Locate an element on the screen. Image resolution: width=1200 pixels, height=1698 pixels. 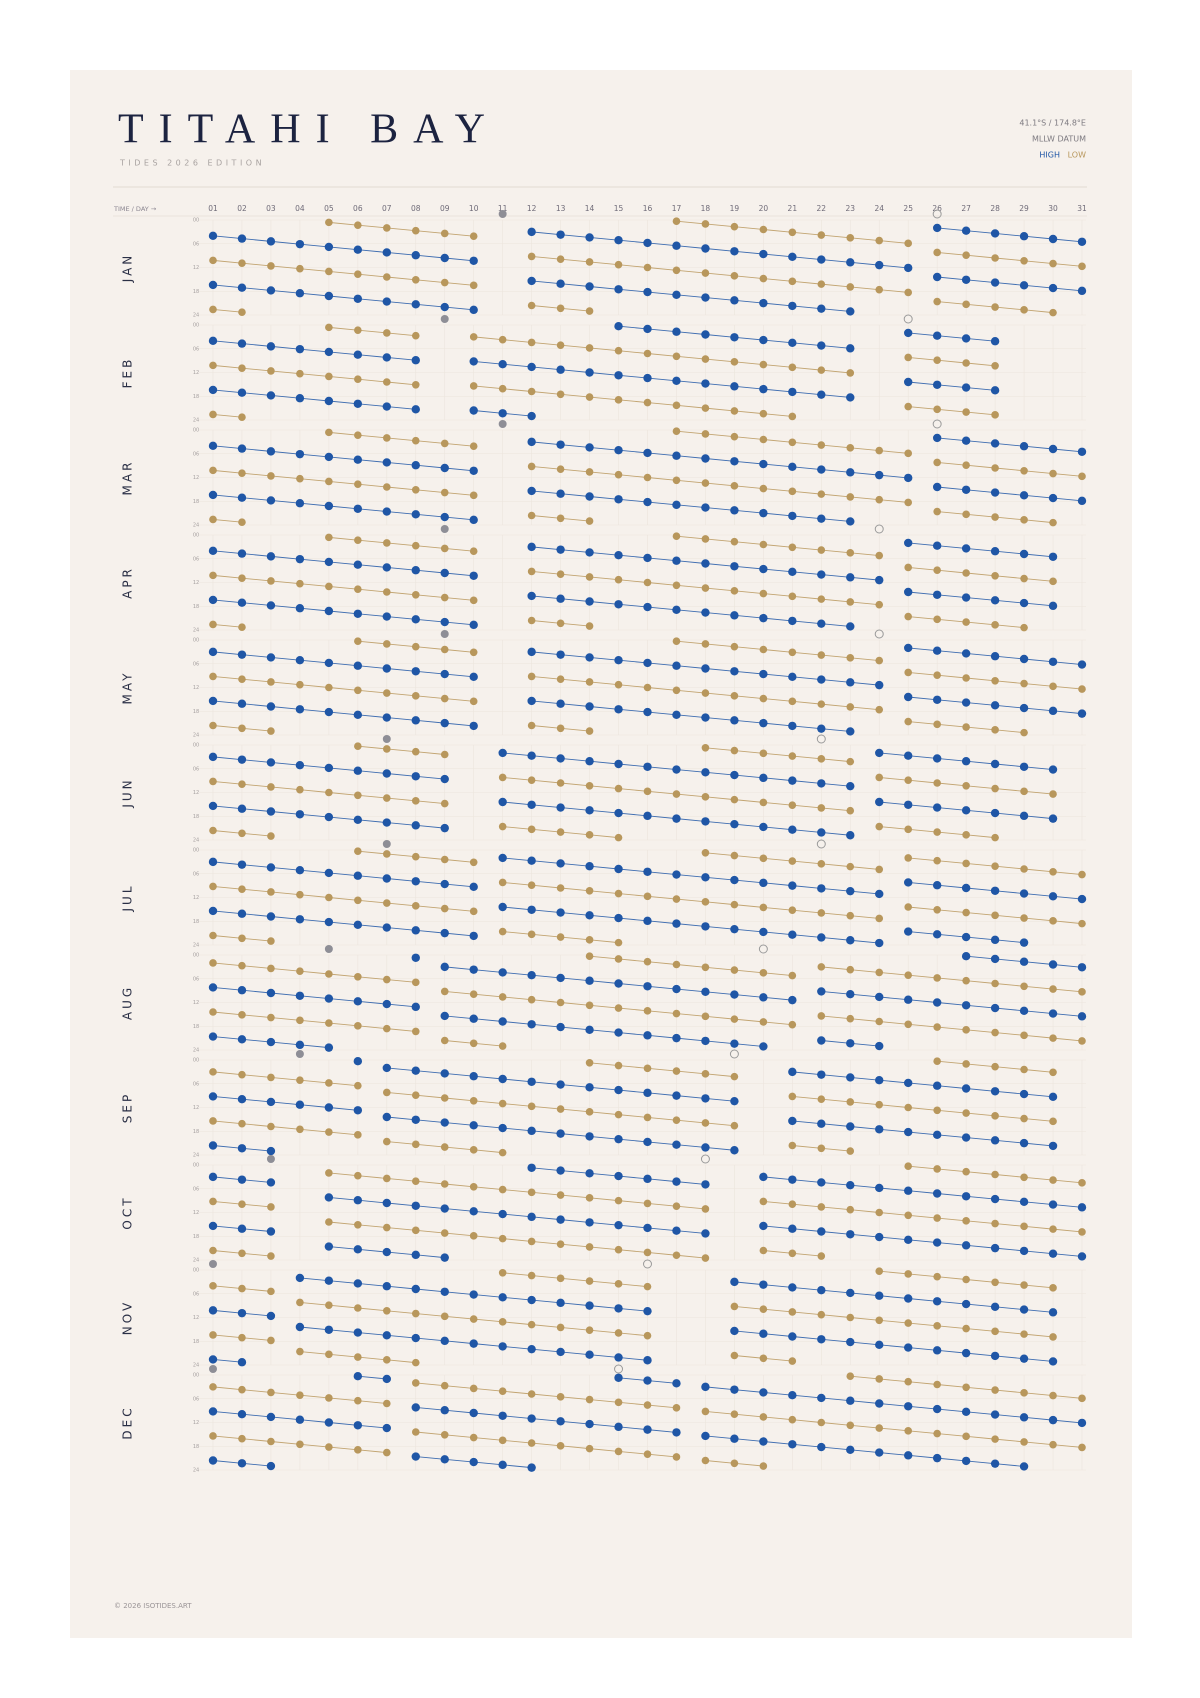
moon-open is located at coordinates (937, 214).